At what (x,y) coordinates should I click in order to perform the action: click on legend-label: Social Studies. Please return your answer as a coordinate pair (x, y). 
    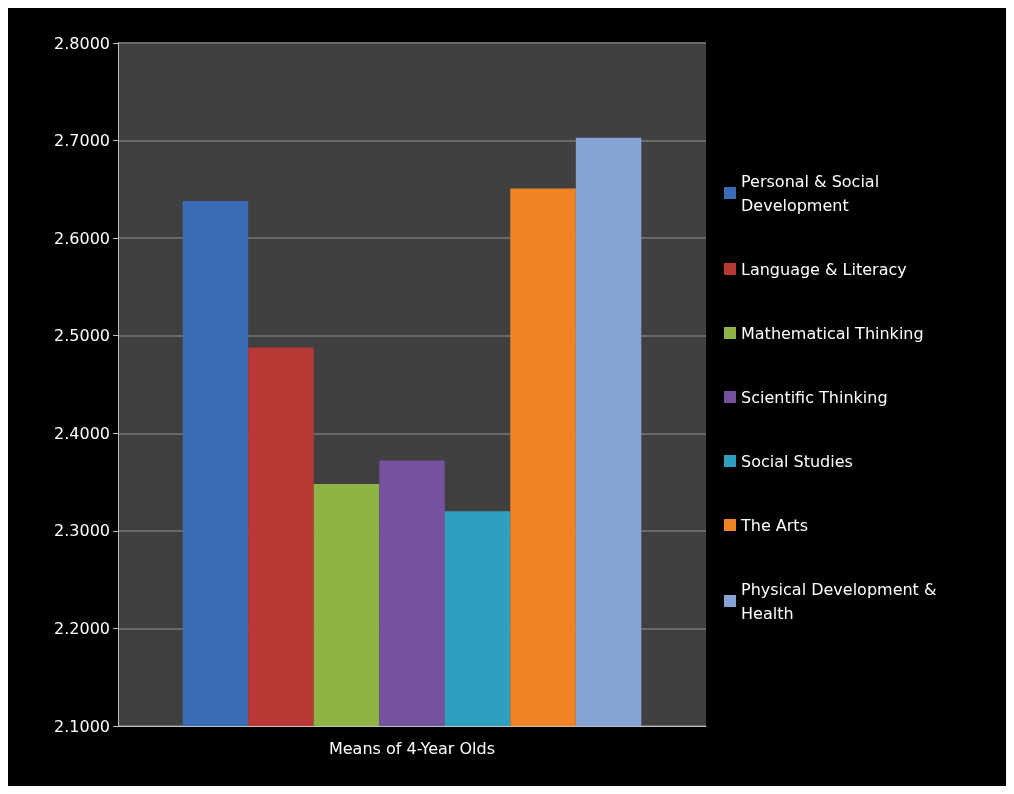
    Looking at the image, I should click on (797, 461).